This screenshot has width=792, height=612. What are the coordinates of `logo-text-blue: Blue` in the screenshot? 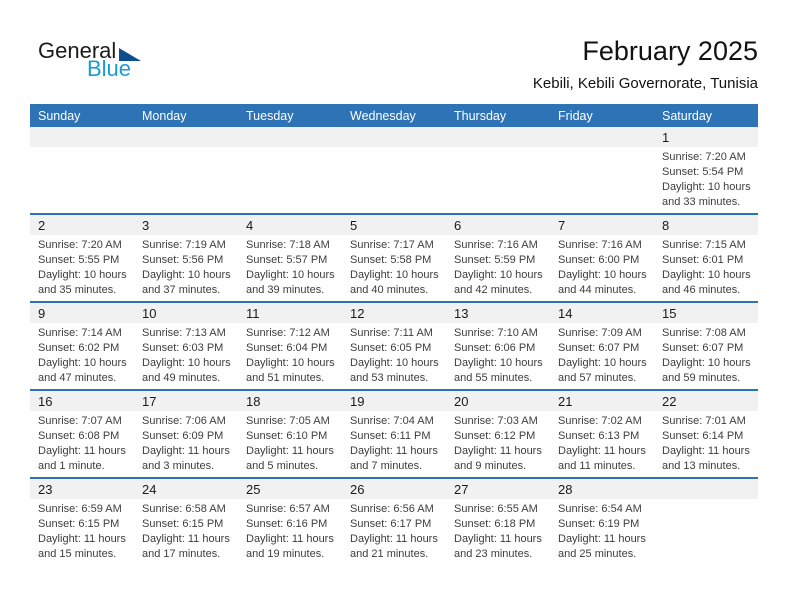 It's located at (109, 68).